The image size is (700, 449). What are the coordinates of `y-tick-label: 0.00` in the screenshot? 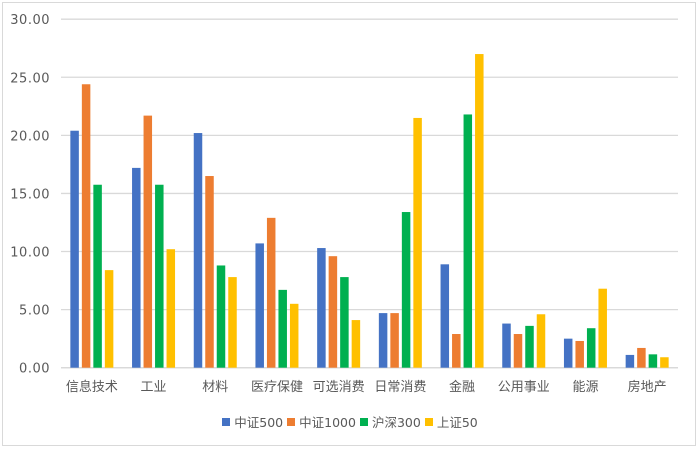 It's located at (34, 369).